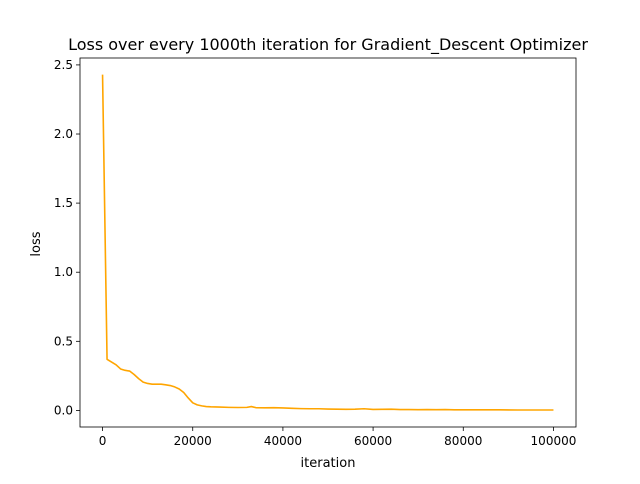  I want to click on x-tick-label: 80000, so click(463, 441).